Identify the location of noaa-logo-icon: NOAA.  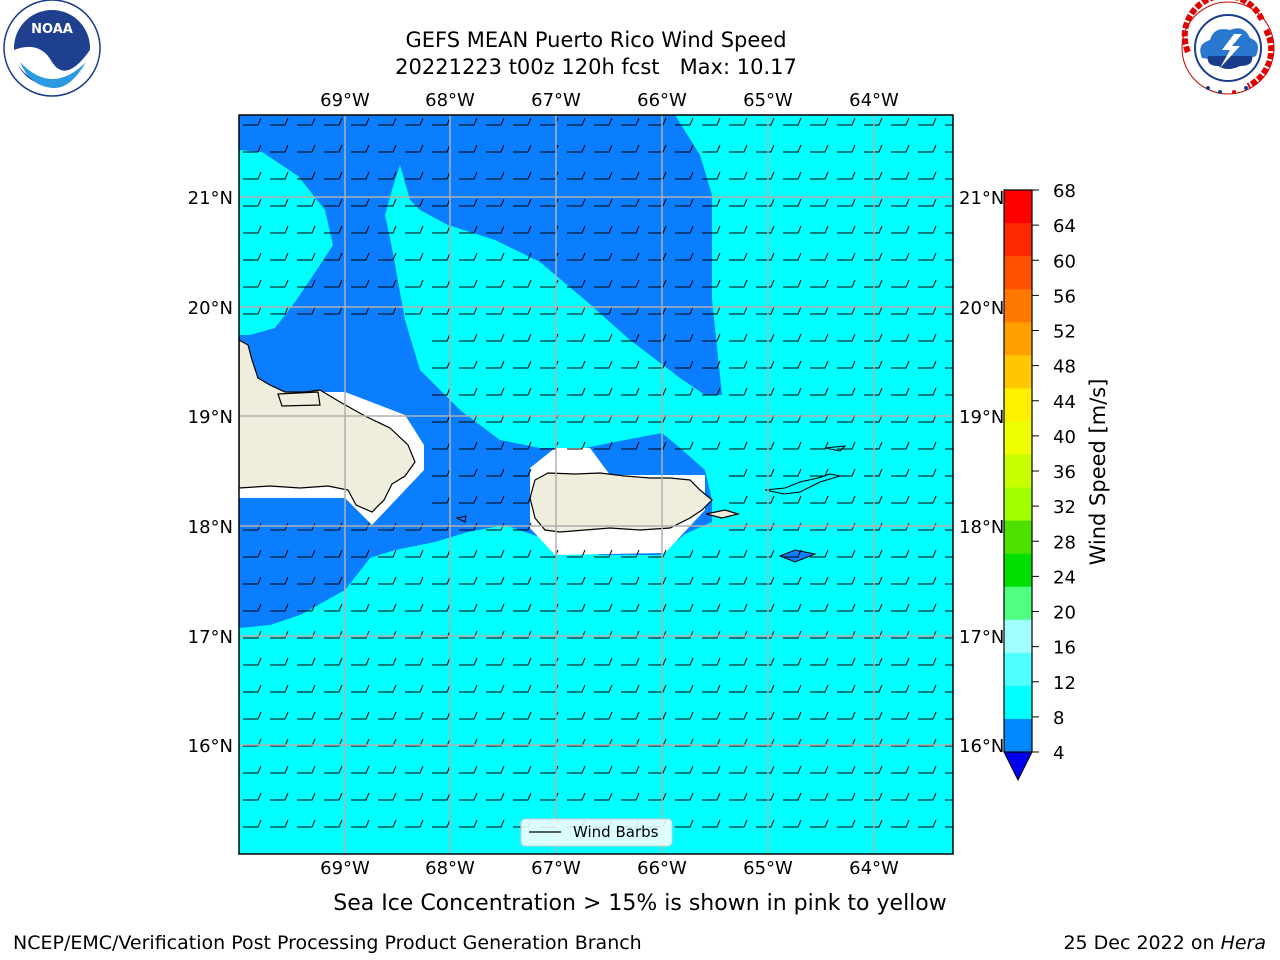
(52, 48).